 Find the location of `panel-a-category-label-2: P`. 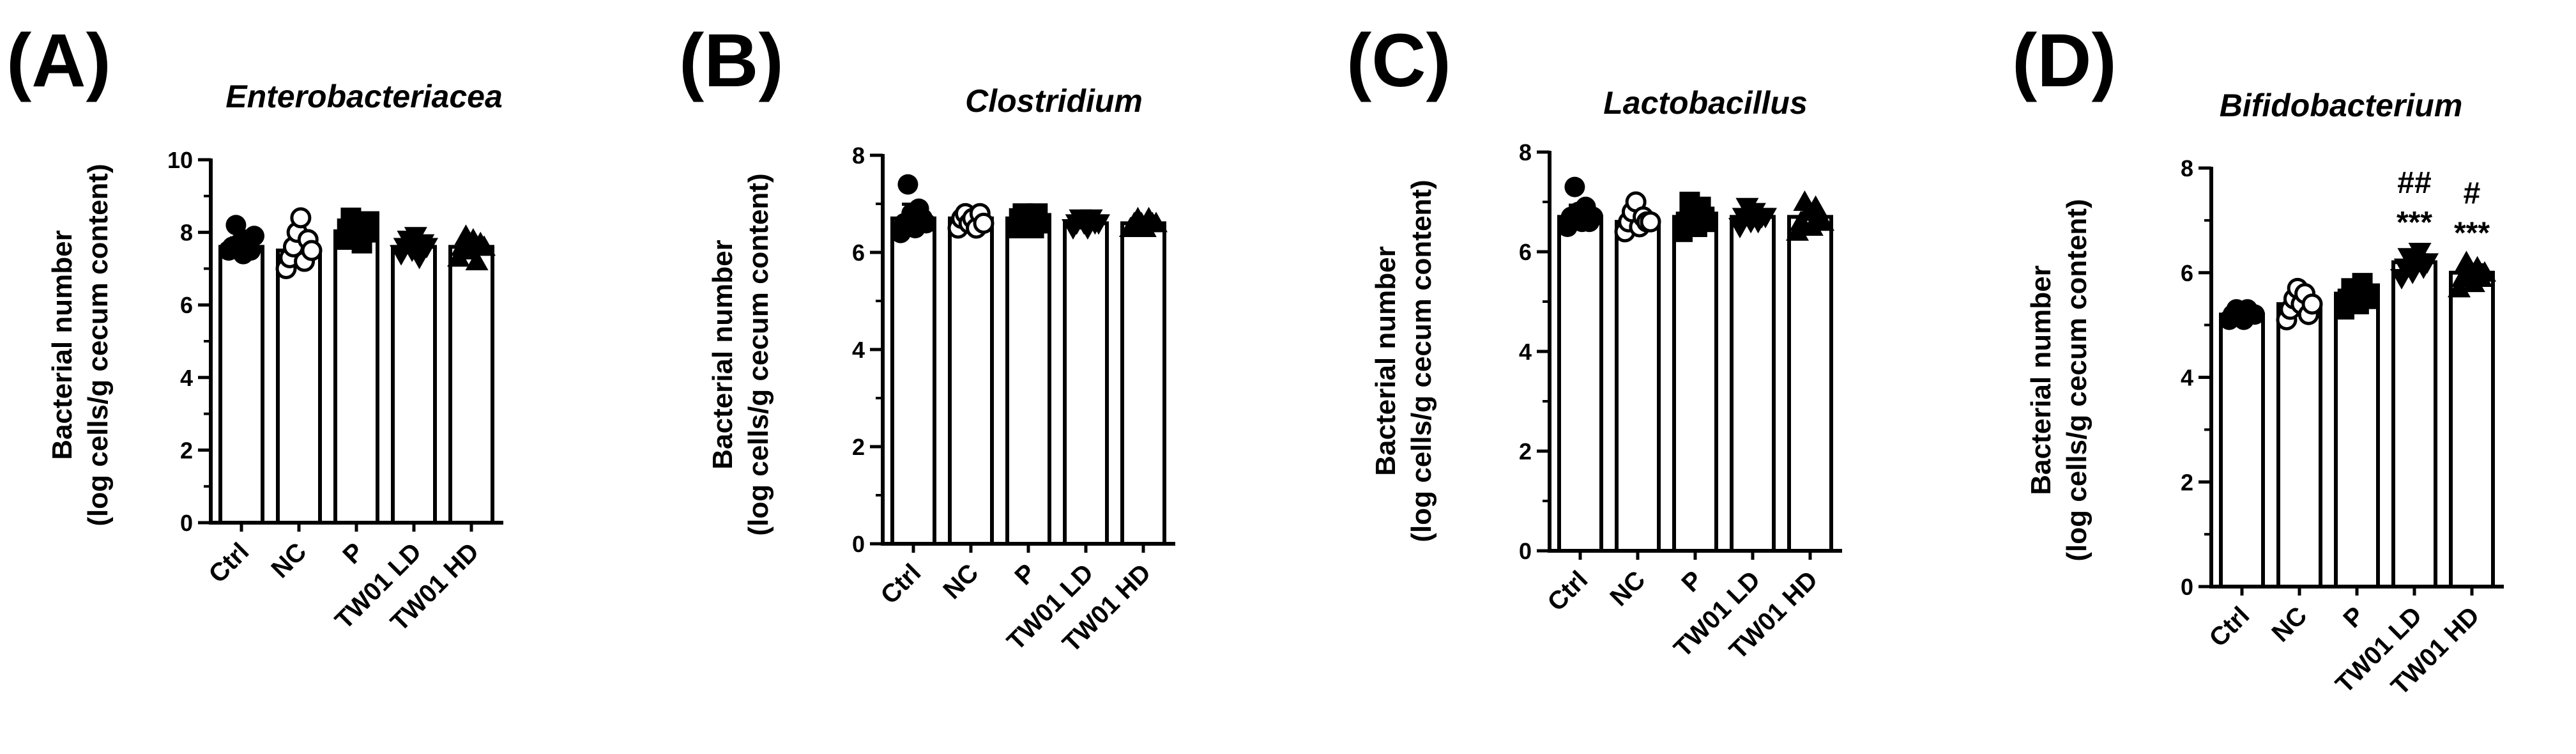

panel-a-category-label-2: P is located at coordinates (353, 553).